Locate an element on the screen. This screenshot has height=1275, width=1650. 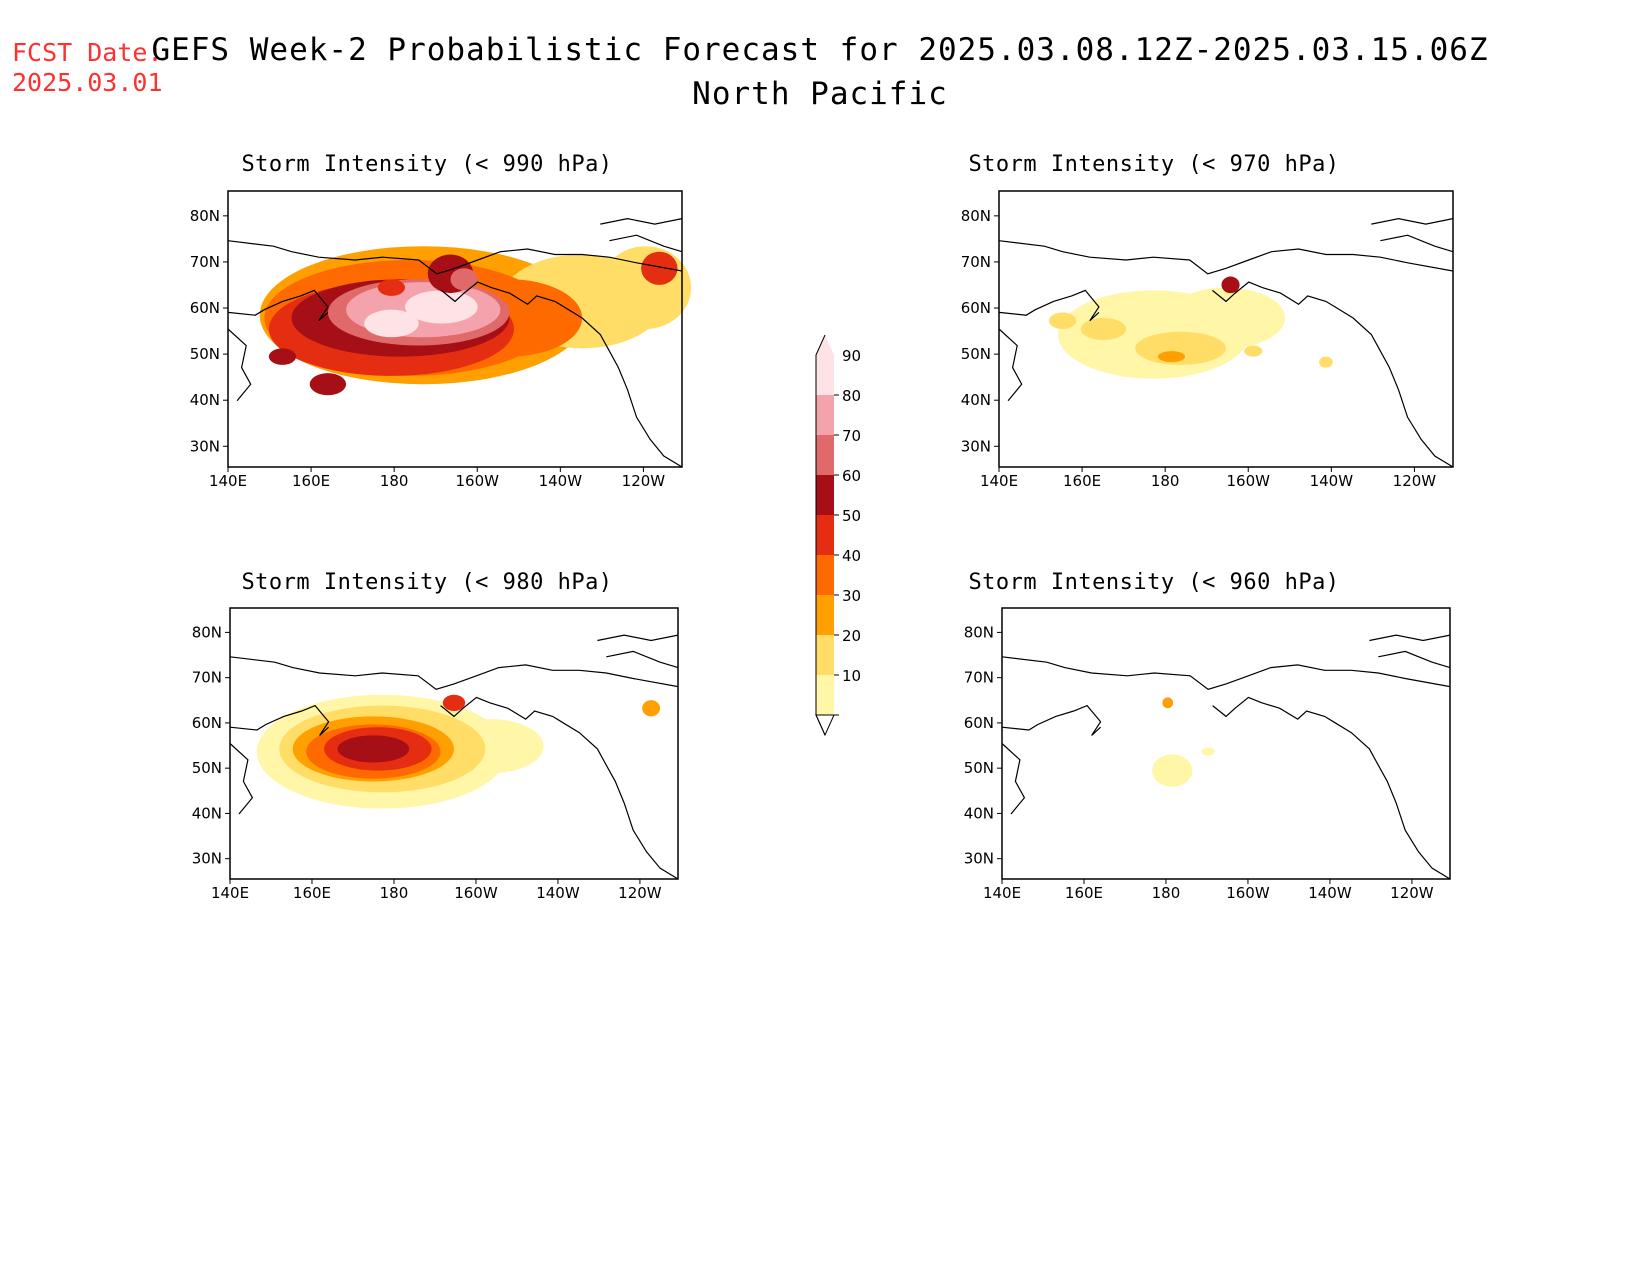
colorbar-label: 30 is located at coordinates (851, 596).